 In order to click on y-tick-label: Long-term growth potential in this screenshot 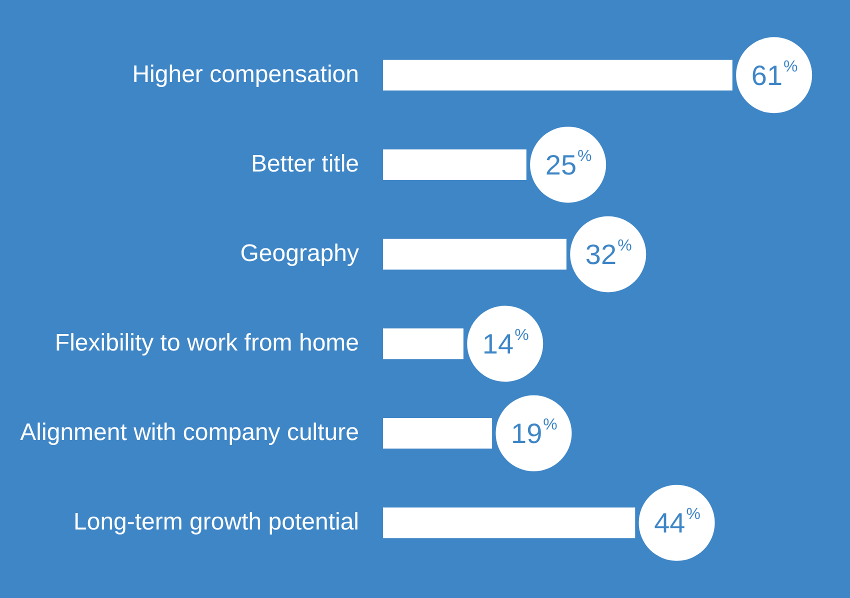, I will do `click(216, 522)`.